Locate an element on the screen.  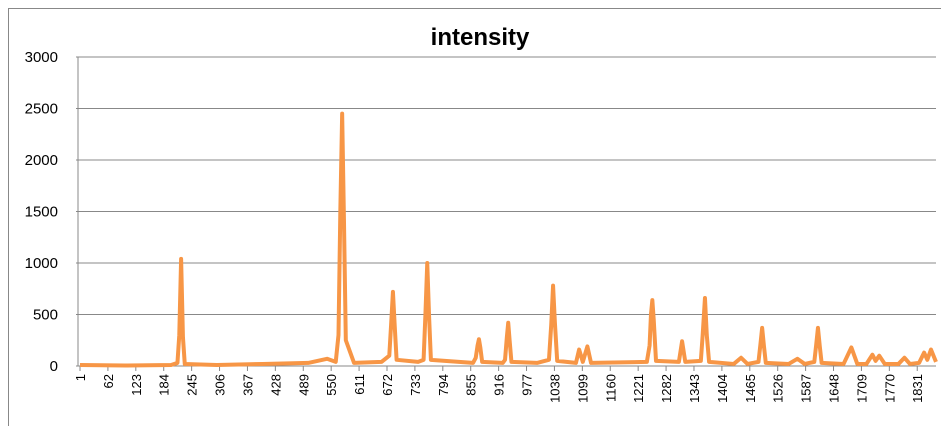
y-tick-label: 1500 is located at coordinates (41, 212).